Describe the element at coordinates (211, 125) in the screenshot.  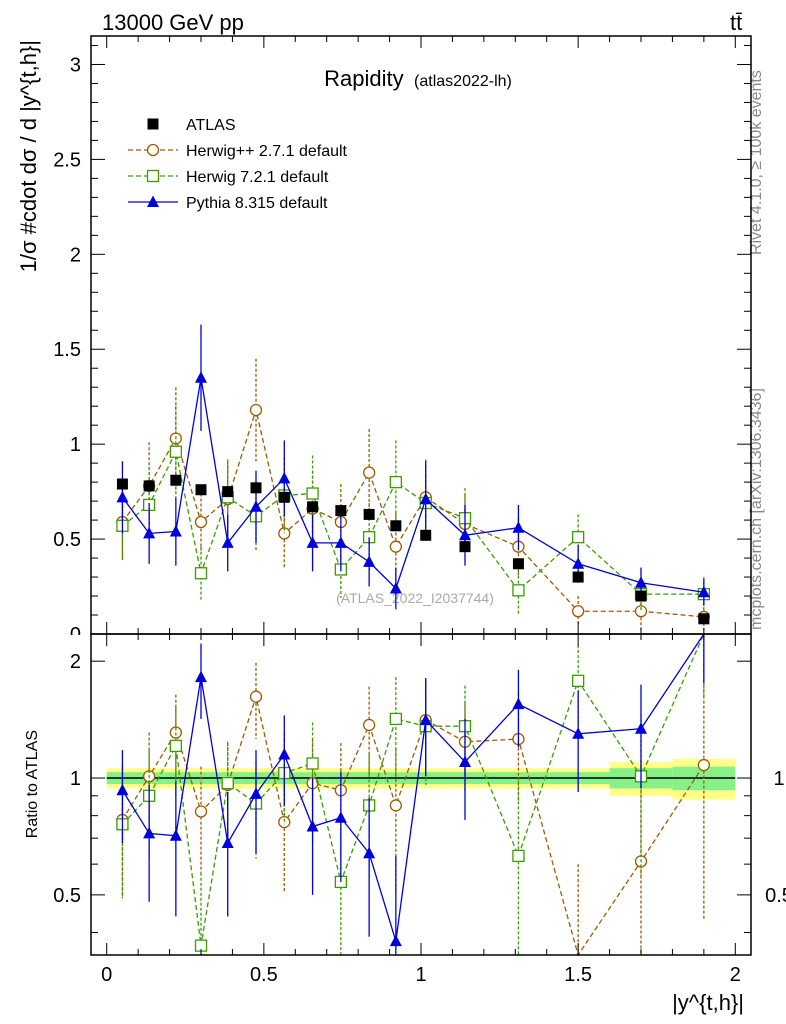
I see `legend-label: ATLAS` at that location.